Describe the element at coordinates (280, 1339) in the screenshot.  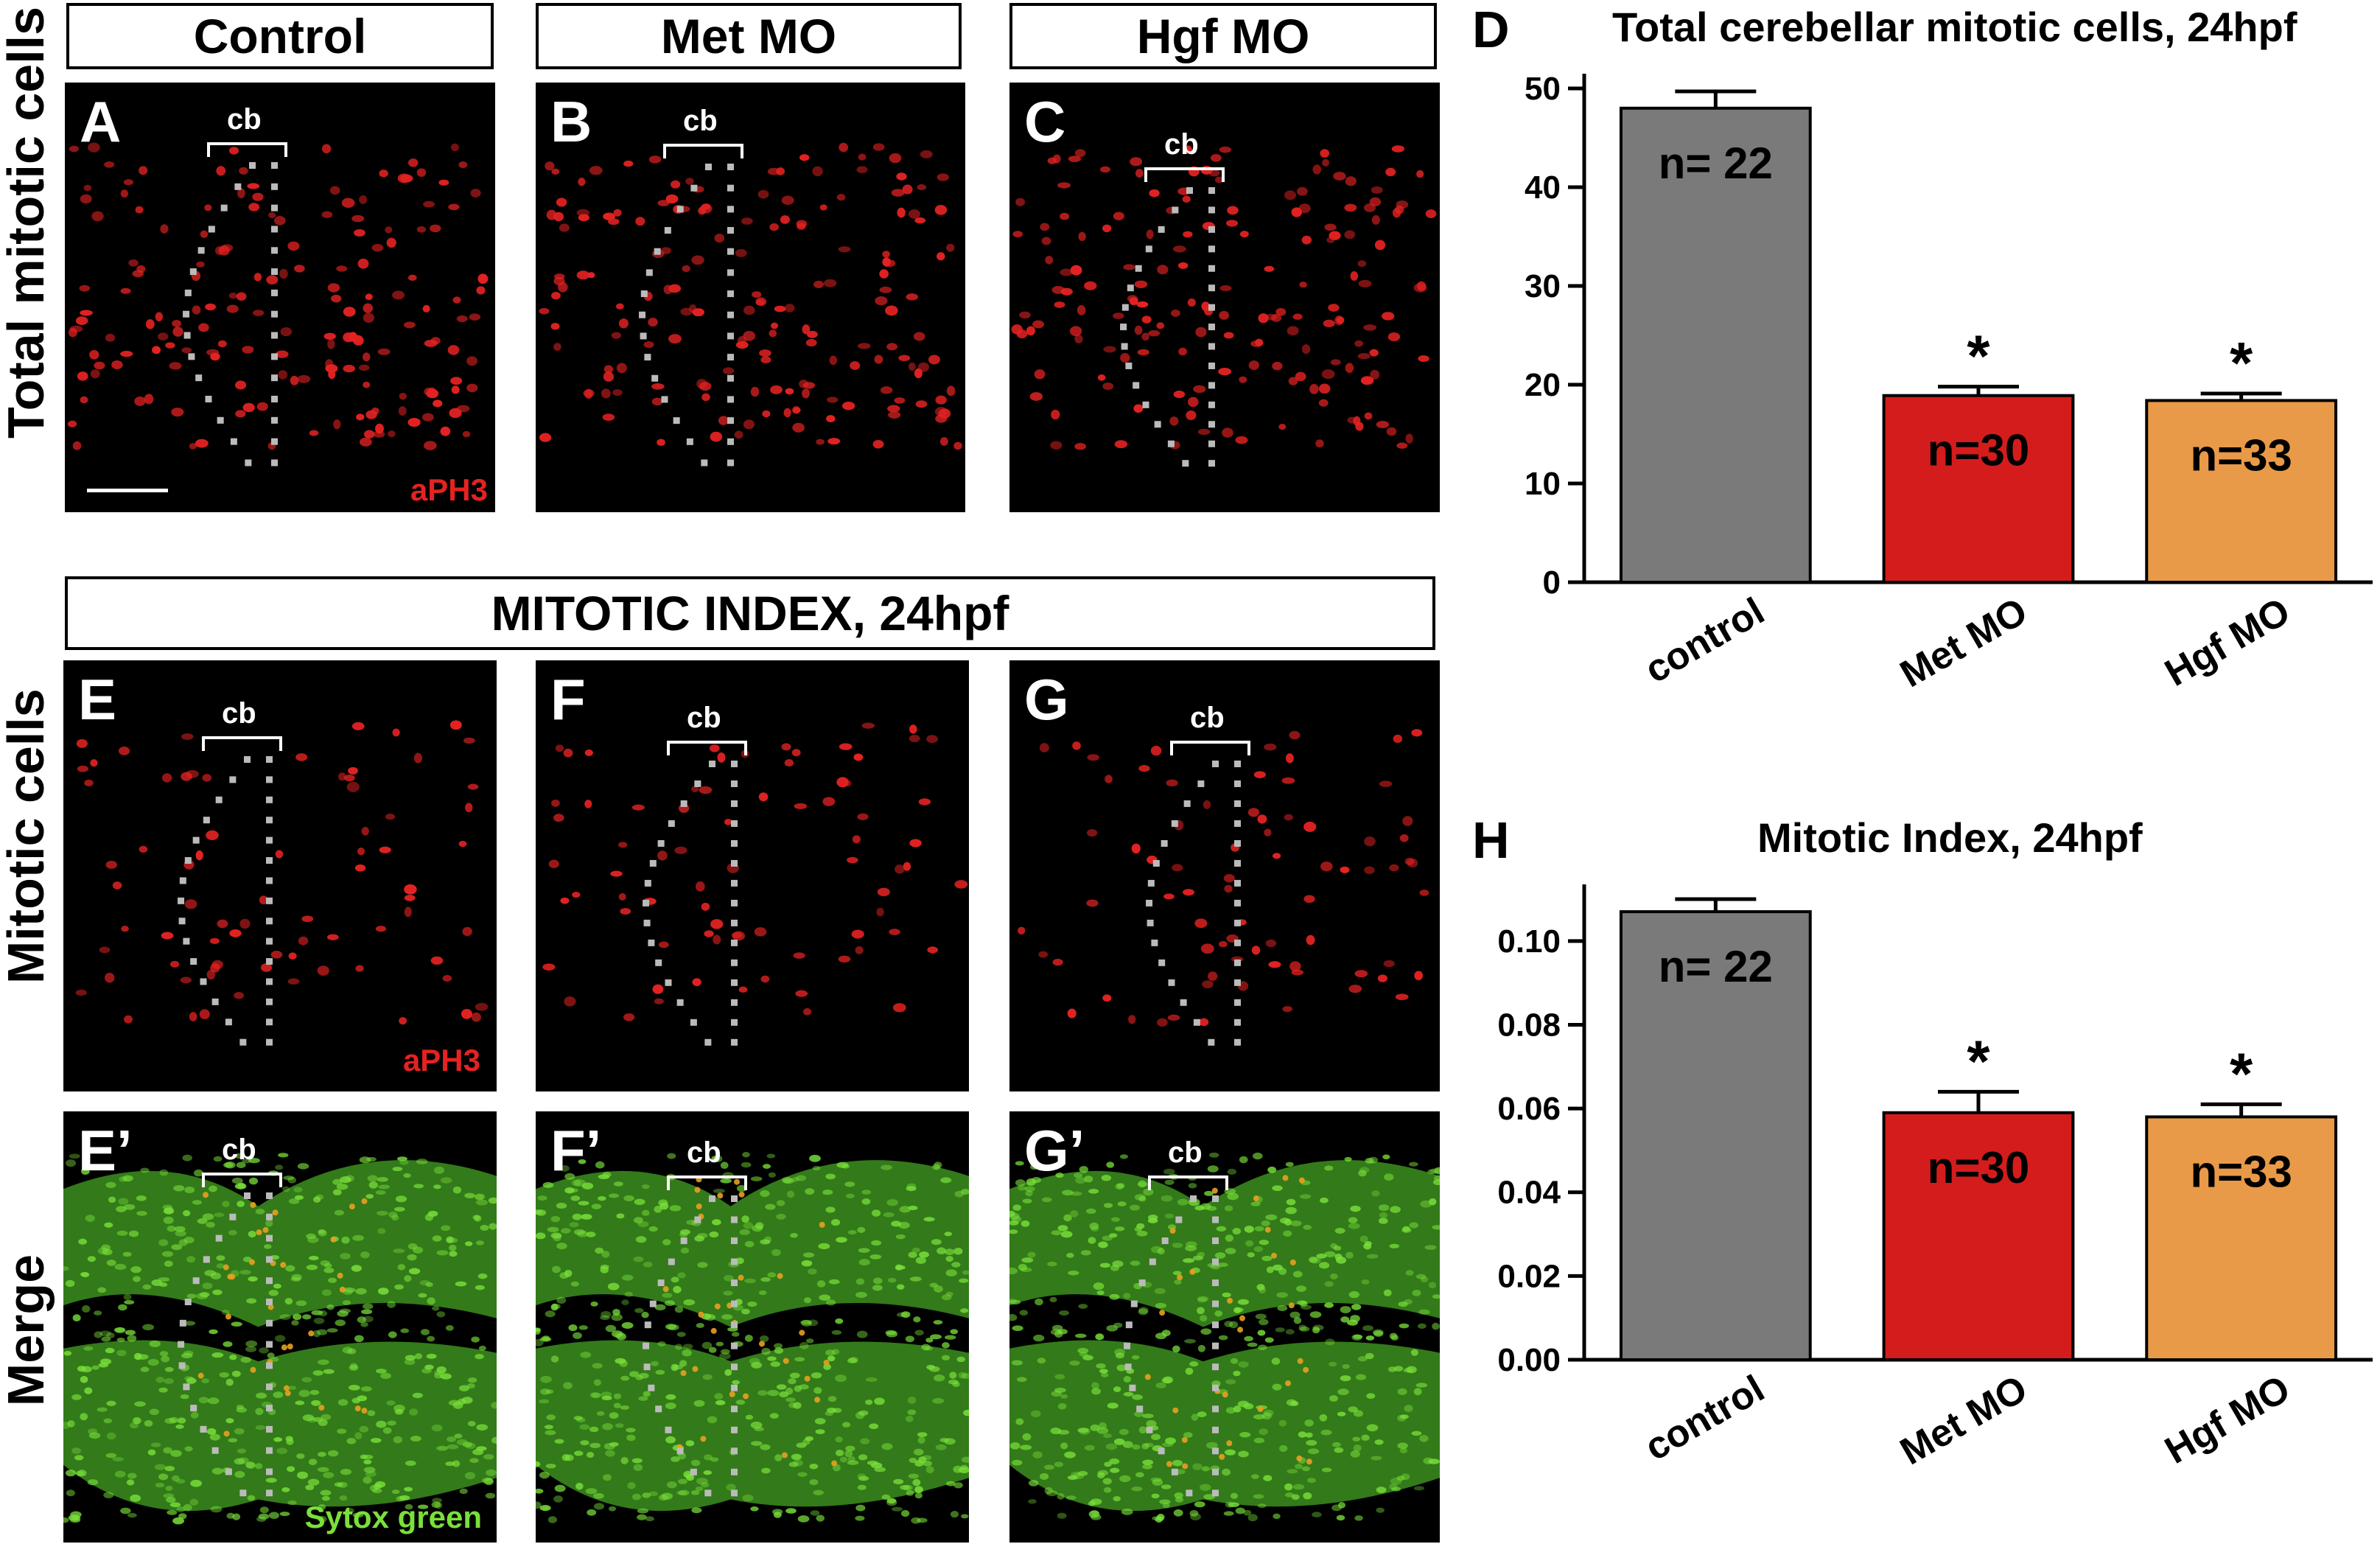
I see `sytox-merge-cells` at that location.